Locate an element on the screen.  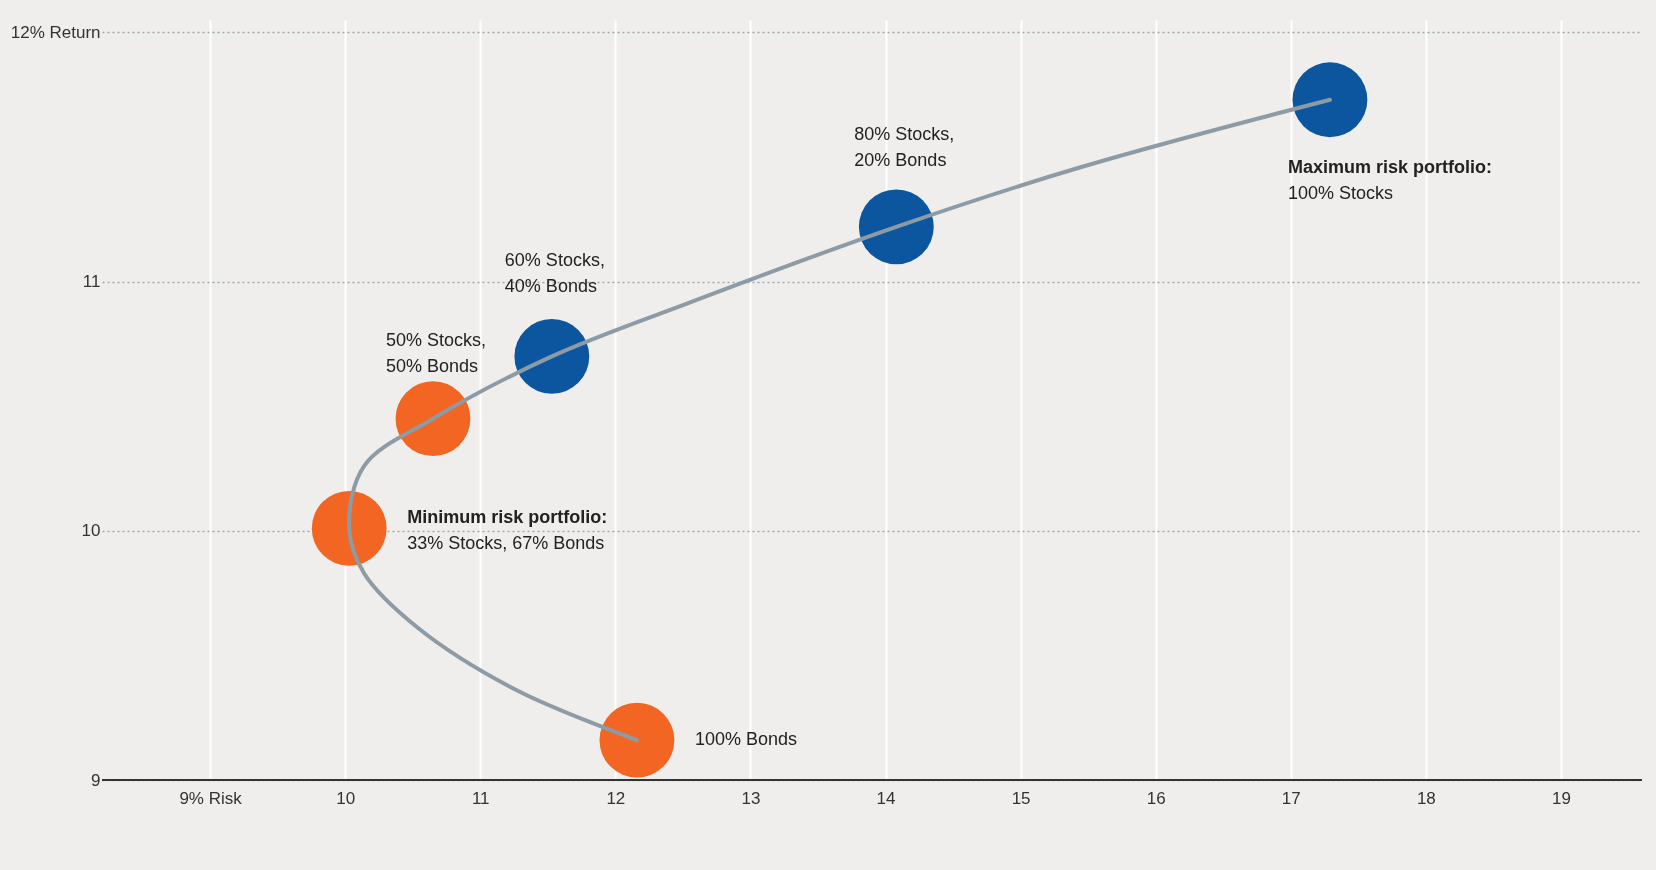
x-tick-label: 12 is located at coordinates (616, 798).